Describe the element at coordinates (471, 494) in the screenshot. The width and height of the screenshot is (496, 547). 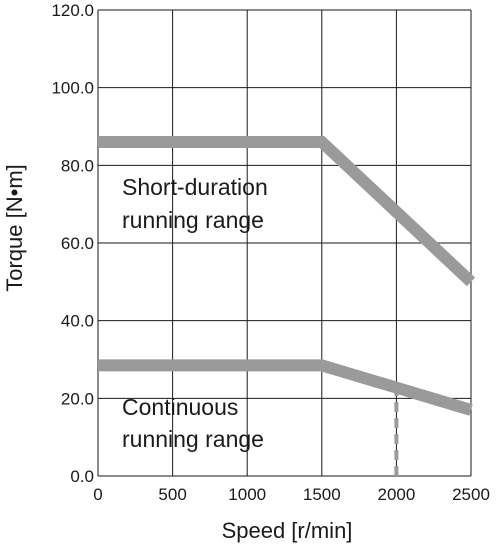
I see `x-tick-label: 2500` at that location.